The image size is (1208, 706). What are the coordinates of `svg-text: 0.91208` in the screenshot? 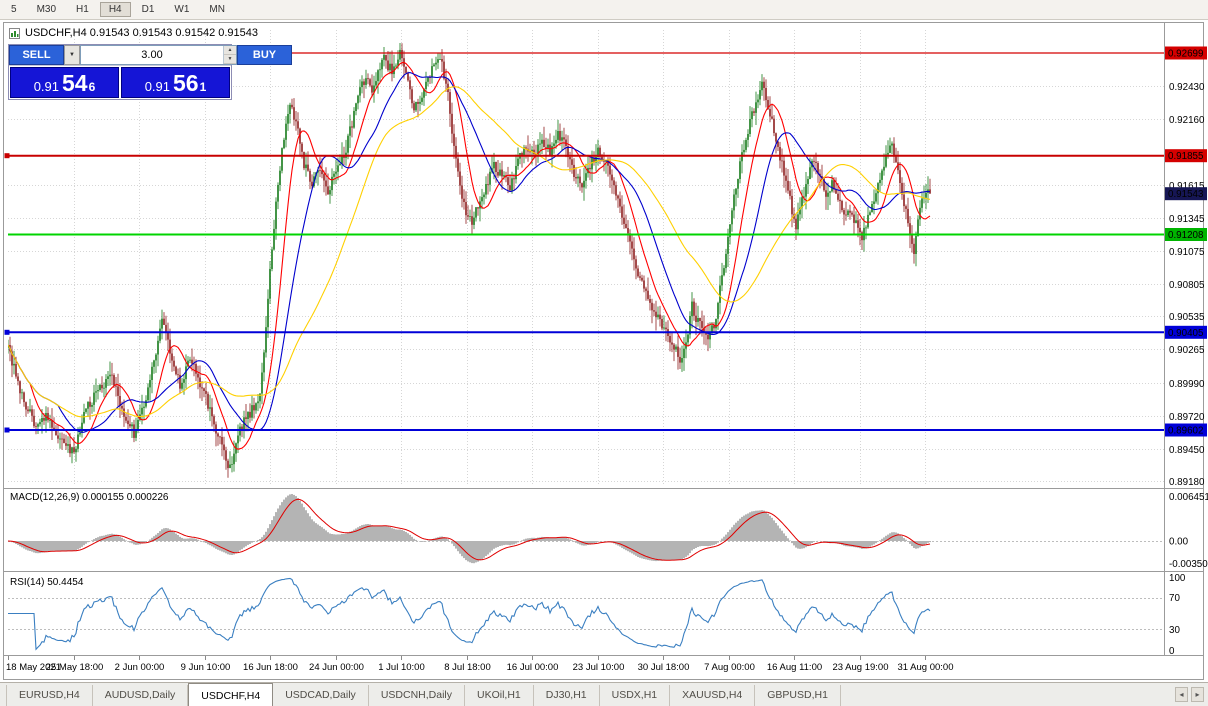 It's located at (1186, 235).